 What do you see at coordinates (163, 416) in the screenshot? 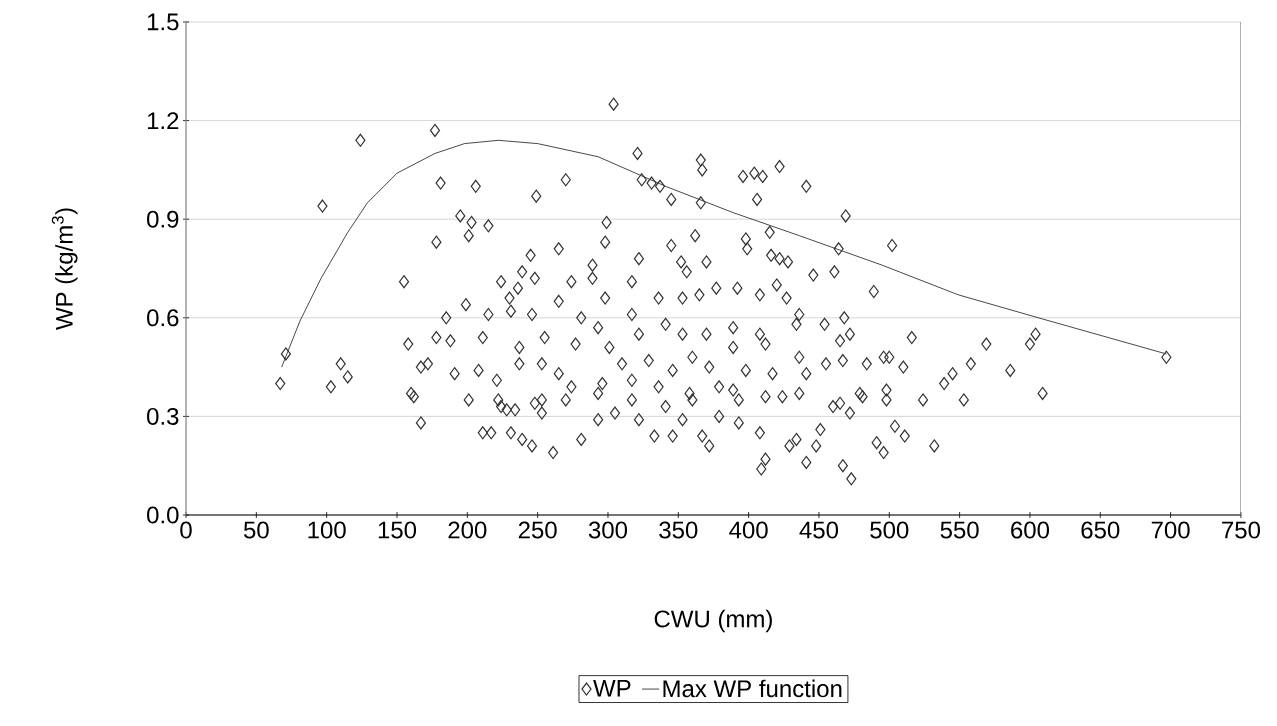
I see `y-tick-label: 0.3` at bounding box center [163, 416].